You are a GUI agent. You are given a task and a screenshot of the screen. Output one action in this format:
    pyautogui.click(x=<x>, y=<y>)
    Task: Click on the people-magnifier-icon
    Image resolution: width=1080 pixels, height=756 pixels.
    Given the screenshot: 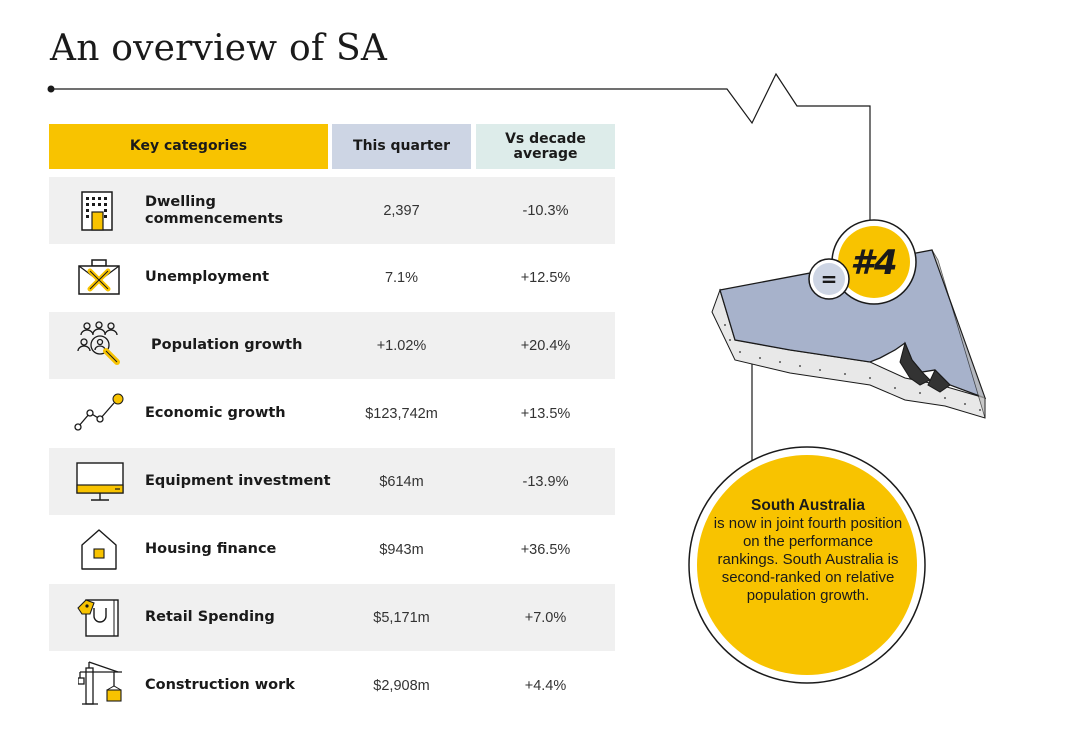 What is the action you would take?
    pyautogui.click(x=97, y=345)
    